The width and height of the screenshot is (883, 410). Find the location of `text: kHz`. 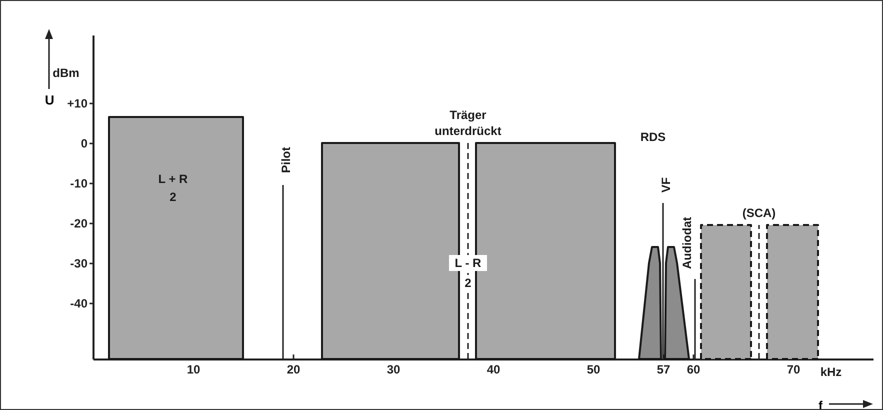

text: kHz is located at coordinates (831, 372).